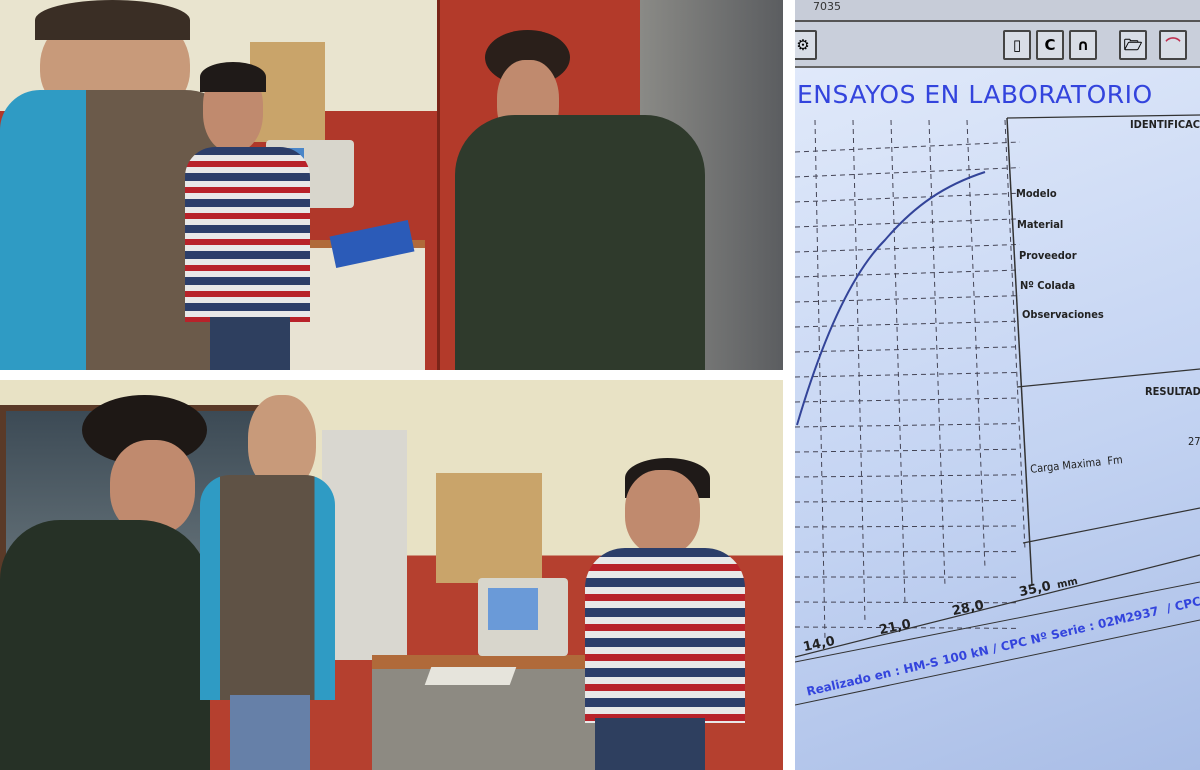  I want to click on axis-line, so click(997, 606).